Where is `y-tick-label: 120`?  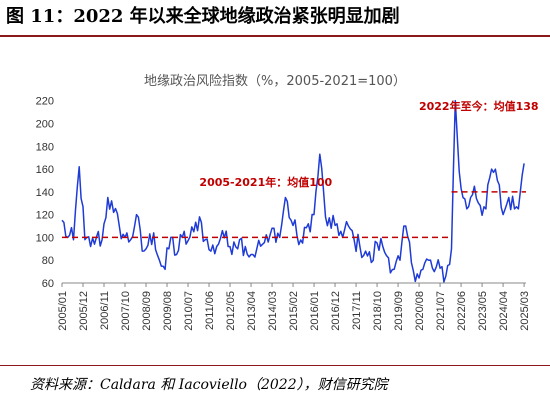 y-tick-label: 120 is located at coordinates (45, 216).